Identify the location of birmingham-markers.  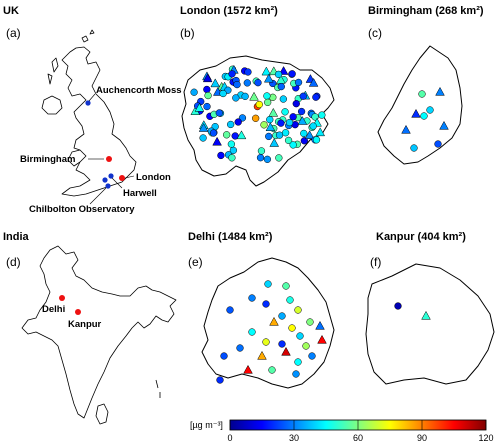
(425, 119).